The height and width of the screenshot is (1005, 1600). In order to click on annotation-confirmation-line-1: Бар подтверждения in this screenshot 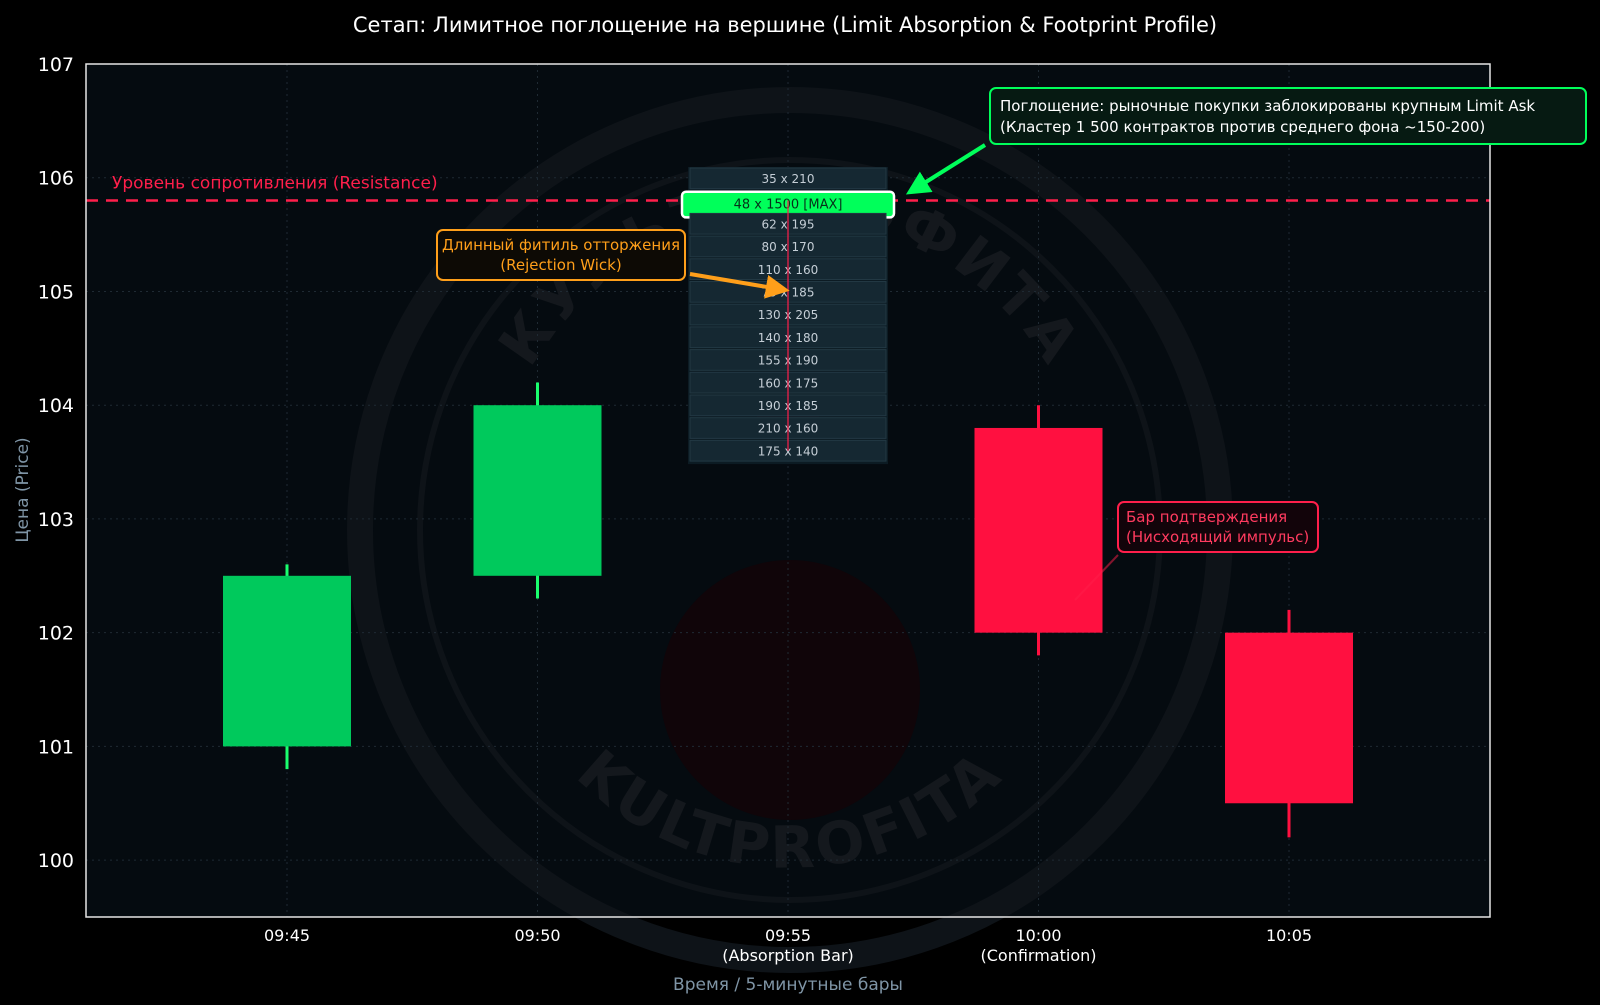, I will do `click(1206, 517)`.